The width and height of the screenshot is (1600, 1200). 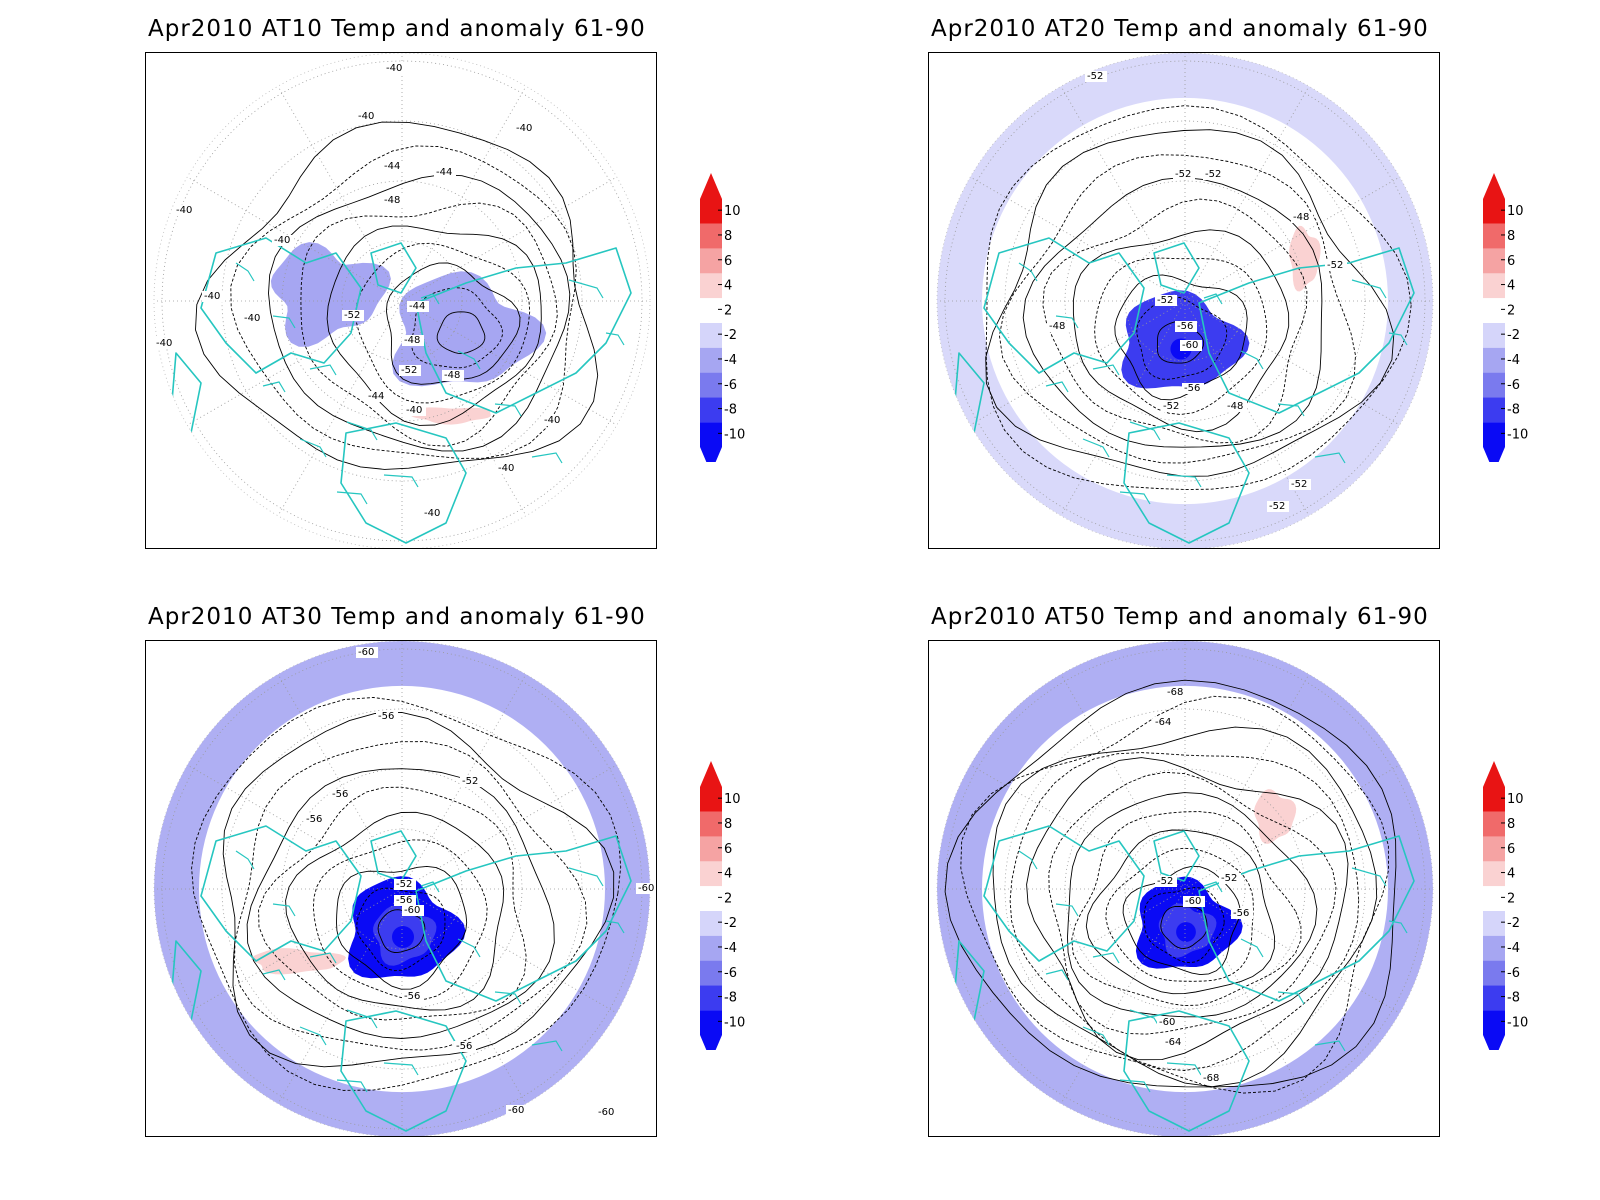 I want to click on map-disc, so click(x=402, y=300).